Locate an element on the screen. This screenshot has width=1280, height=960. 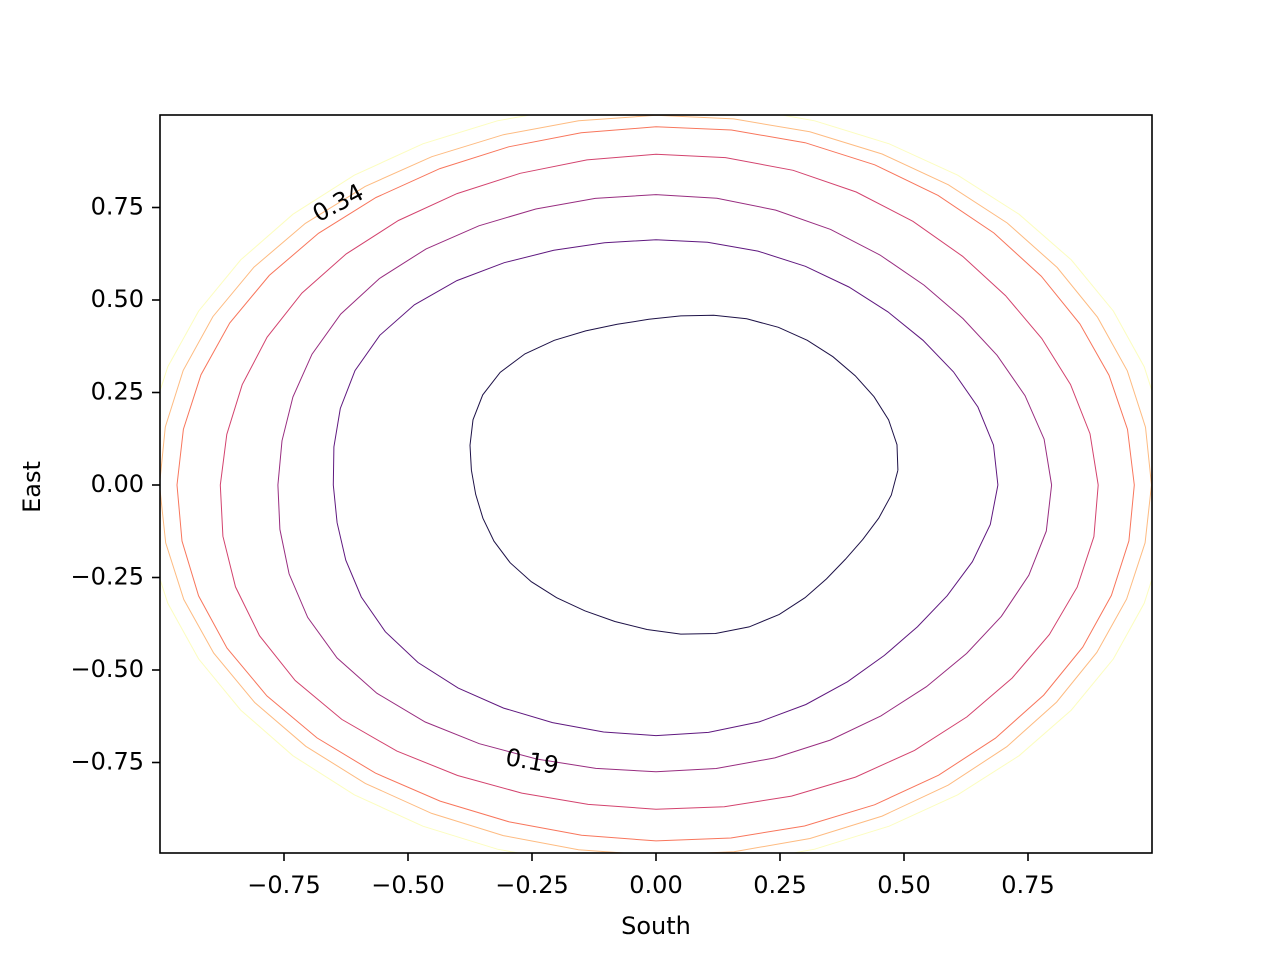
y-tick-label: −0.75 is located at coordinates (107, 762).